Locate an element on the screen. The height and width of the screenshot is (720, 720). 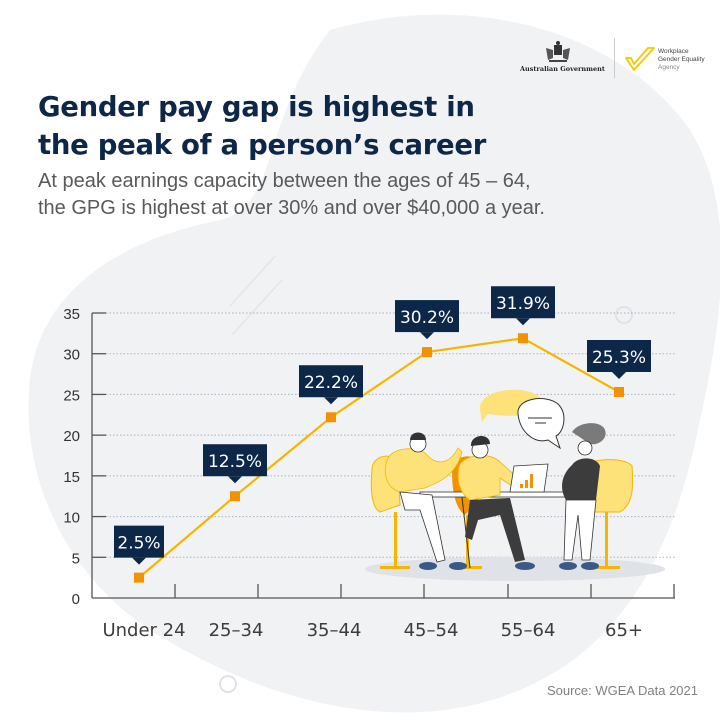
y-axis: 0 5 10 15 20 25 30 35 is located at coordinates (84, 457).